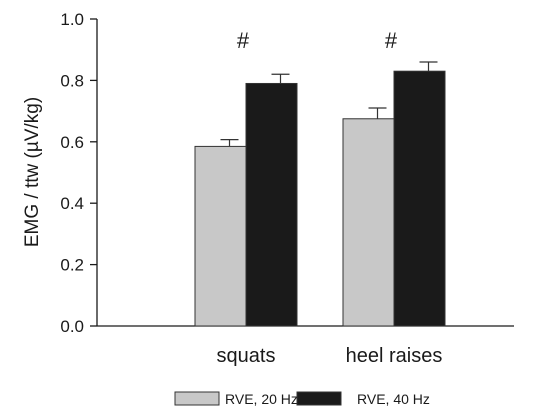 The image size is (539, 412). I want to click on y-tick-label: 0.0, so click(72, 326).